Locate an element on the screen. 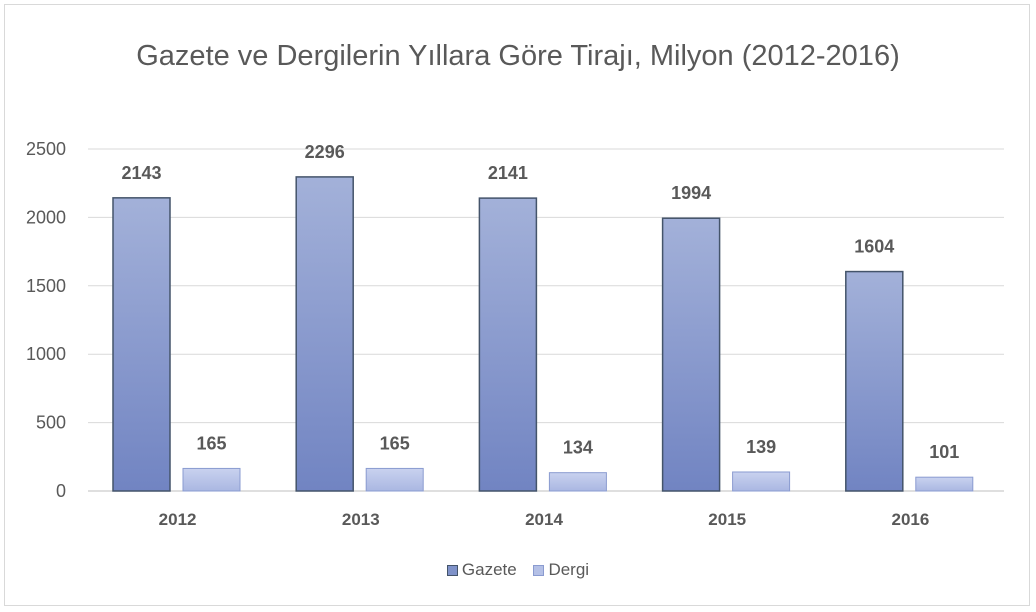  bar-gazete-2015 is located at coordinates (691, 354).